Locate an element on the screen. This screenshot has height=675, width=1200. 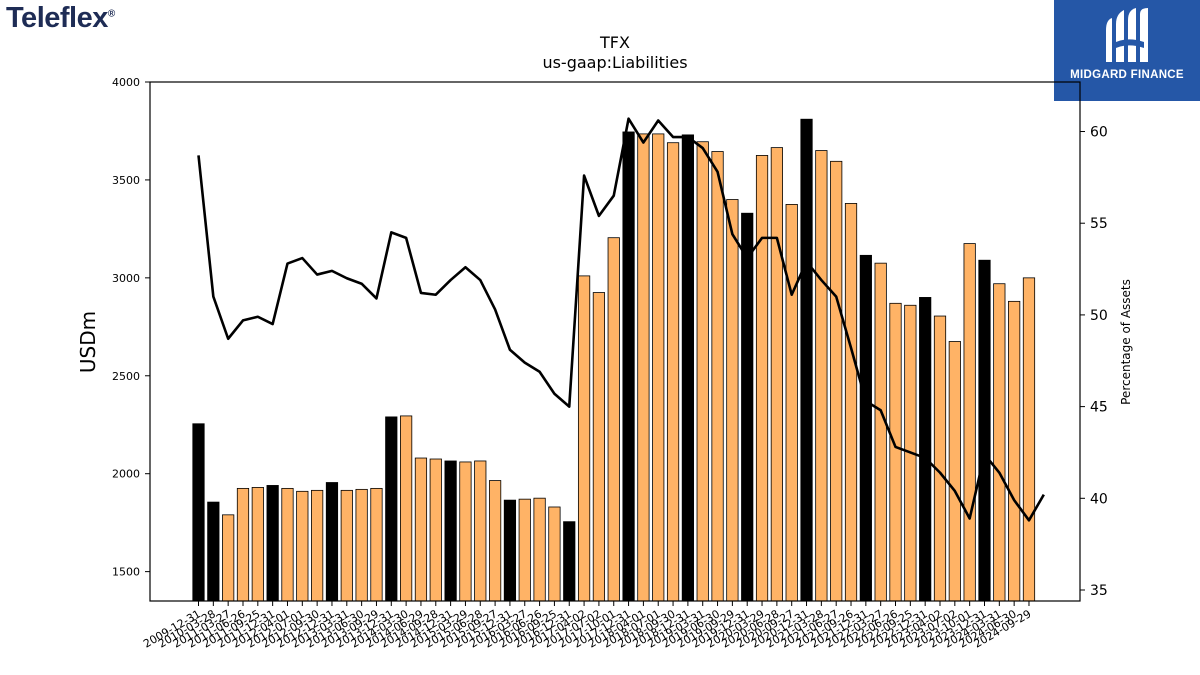
midgard-finance-logo: MIDGARD FINANCE is located at coordinates (1127, 50).